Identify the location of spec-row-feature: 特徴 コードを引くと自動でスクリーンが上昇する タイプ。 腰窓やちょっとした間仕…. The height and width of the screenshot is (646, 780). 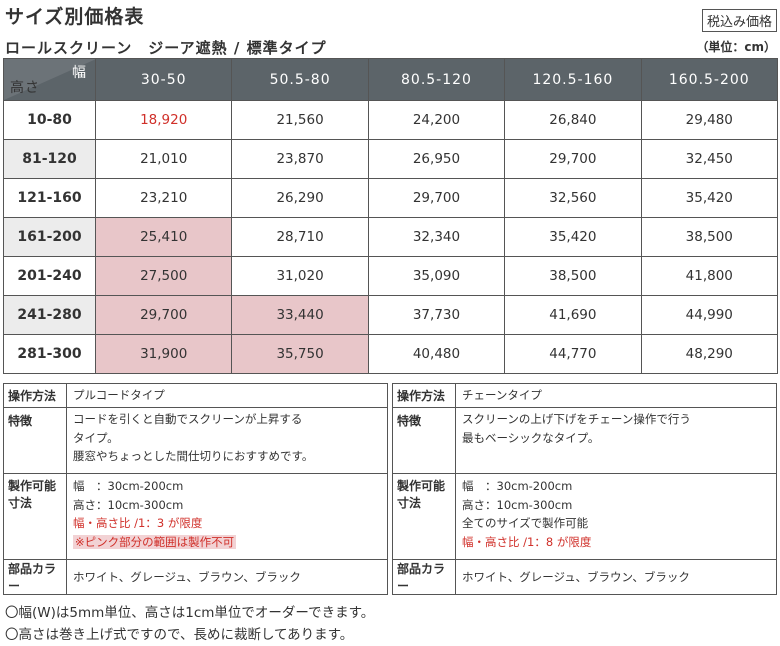
(195, 440).